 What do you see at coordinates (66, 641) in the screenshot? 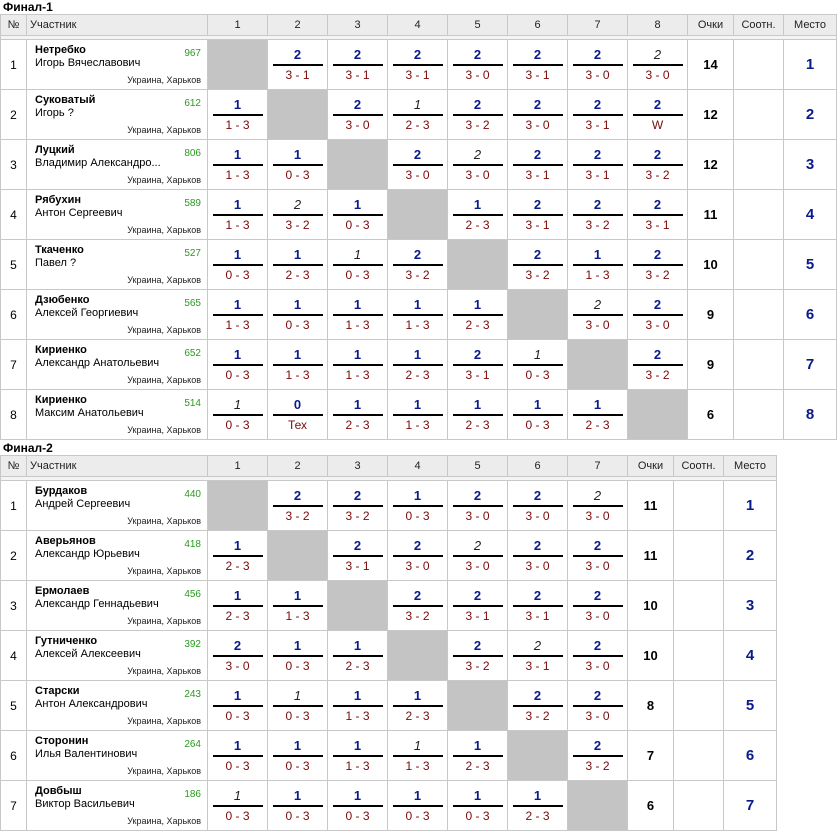
I see `player-last-name: Гутниченко` at bounding box center [66, 641].